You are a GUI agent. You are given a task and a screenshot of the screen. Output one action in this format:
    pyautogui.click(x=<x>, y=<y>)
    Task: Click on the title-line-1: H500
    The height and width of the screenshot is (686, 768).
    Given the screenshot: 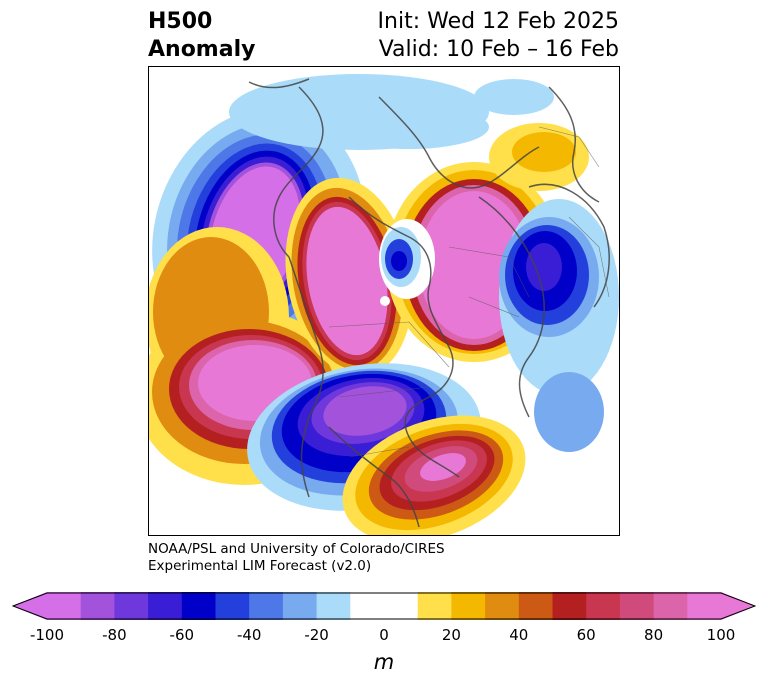 What is the action you would take?
    pyautogui.click(x=180, y=21)
    